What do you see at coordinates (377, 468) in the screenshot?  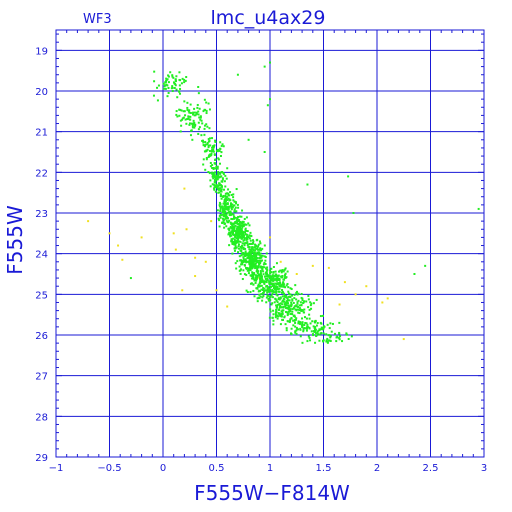 I see `x-tick-label: 2` at bounding box center [377, 468].